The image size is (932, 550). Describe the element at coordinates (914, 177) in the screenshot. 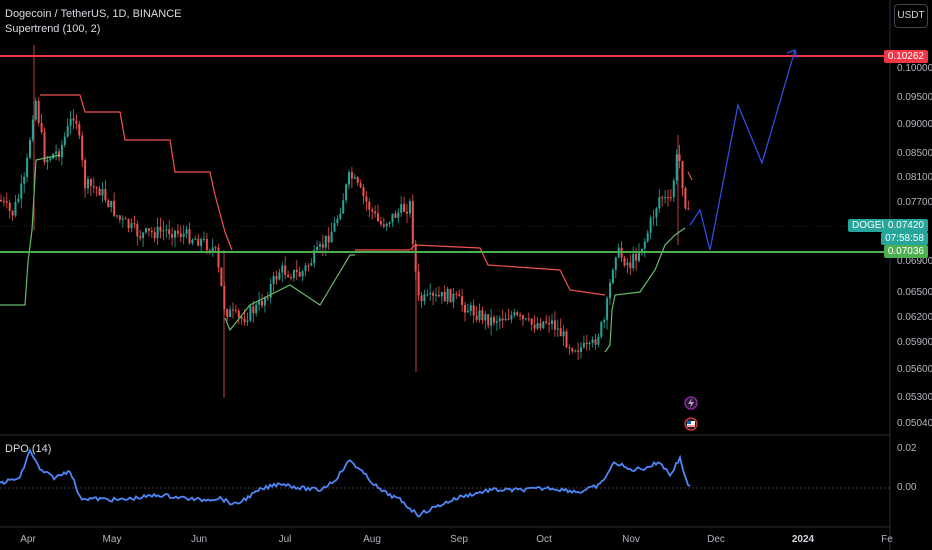

I see `price-tick: 0.08100` at that location.